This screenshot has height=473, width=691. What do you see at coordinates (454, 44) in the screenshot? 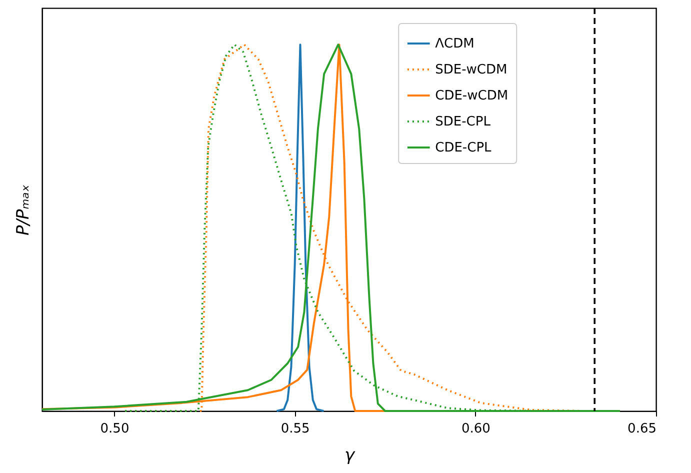
I see `legend-label: ΛCDM` at bounding box center [454, 44].